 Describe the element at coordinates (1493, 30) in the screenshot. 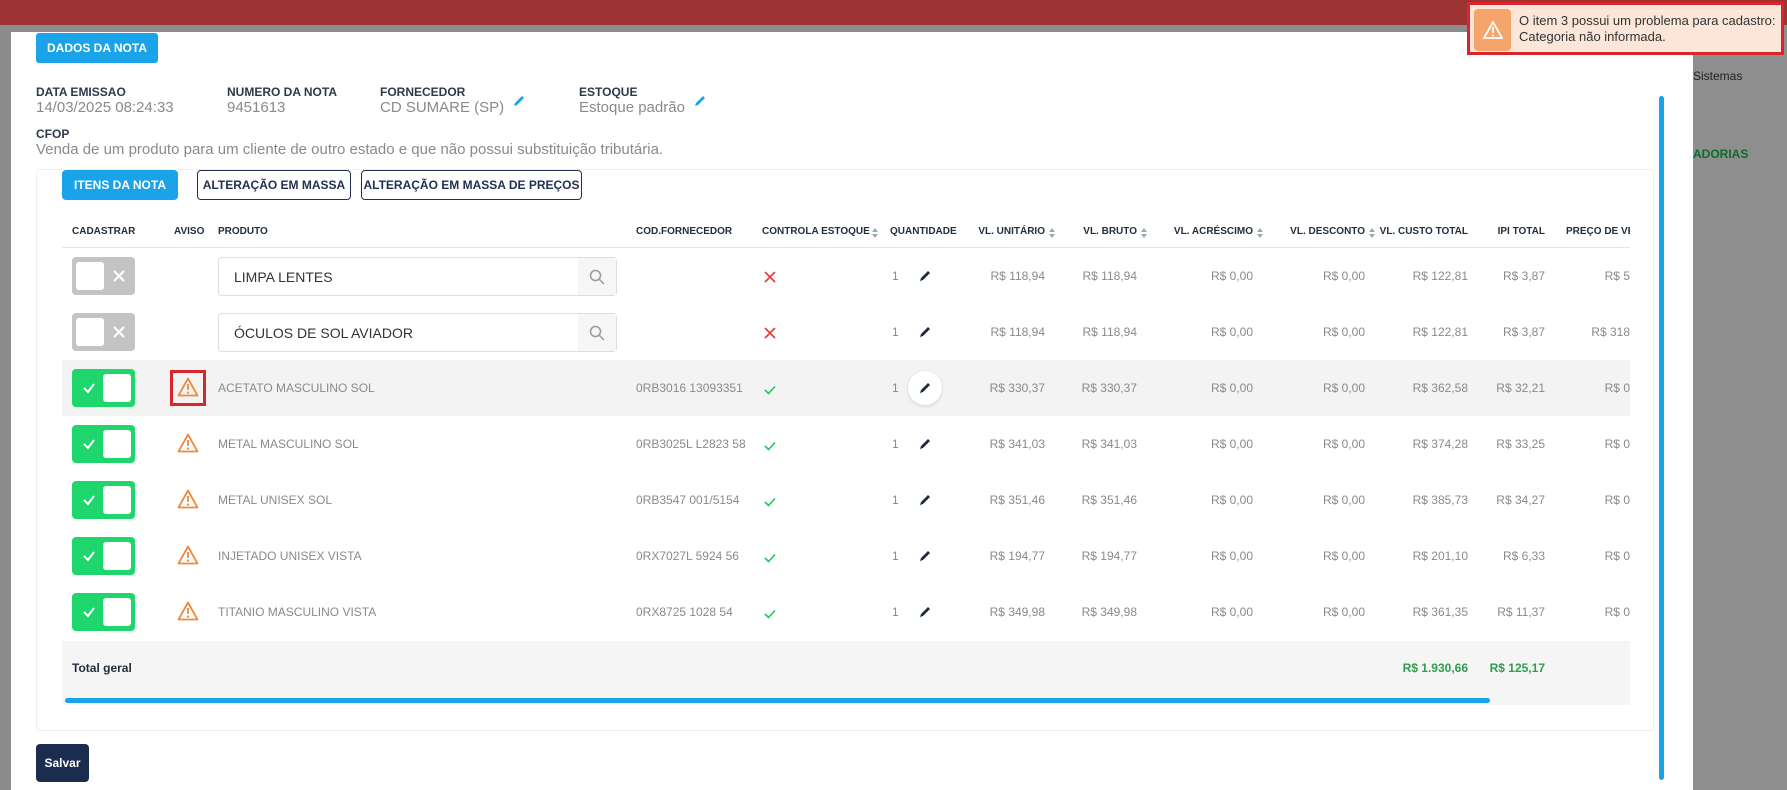

I see `toast-icon` at that location.